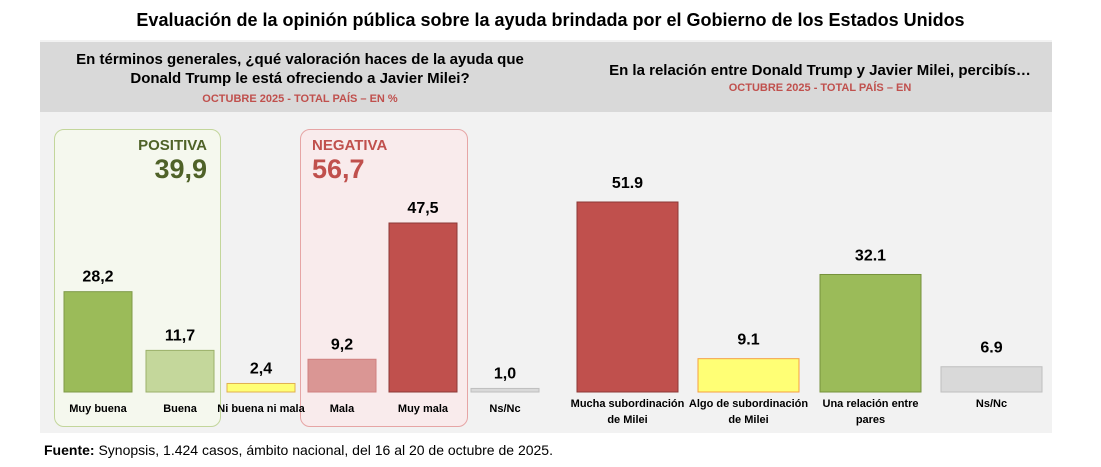  What do you see at coordinates (627, 183) in the screenshot?
I see `bar-value-label-mucha-subordinacion-de-milei: 51.9` at bounding box center [627, 183].